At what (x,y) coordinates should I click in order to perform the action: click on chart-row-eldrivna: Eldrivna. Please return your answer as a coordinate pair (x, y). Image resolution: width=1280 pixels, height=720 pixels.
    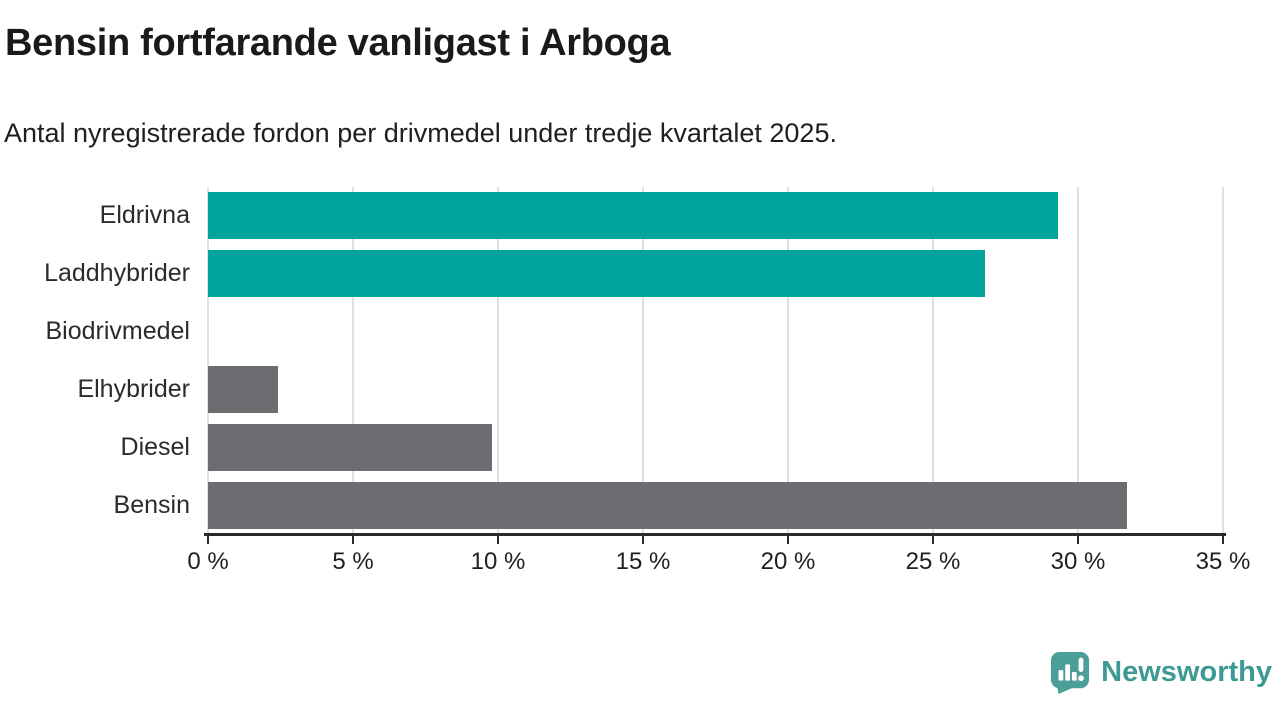
    Looking at the image, I should click on (640, 216).